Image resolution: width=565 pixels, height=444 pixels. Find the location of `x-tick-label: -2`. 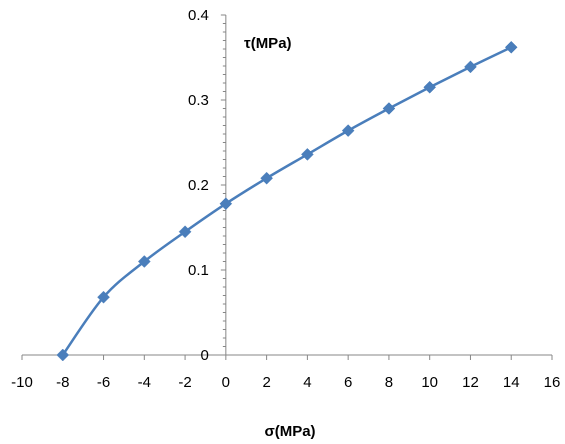

x-tick-label: -2 is located at coordinates (184, 382).